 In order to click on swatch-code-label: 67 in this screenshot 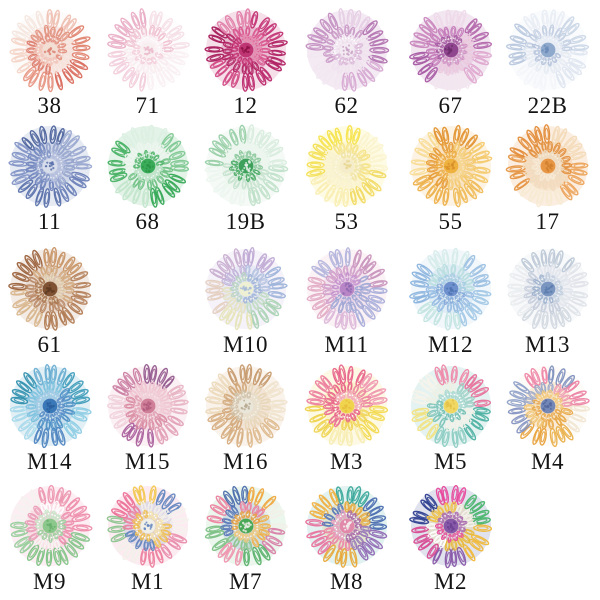, I will do `click(450, 105)`.